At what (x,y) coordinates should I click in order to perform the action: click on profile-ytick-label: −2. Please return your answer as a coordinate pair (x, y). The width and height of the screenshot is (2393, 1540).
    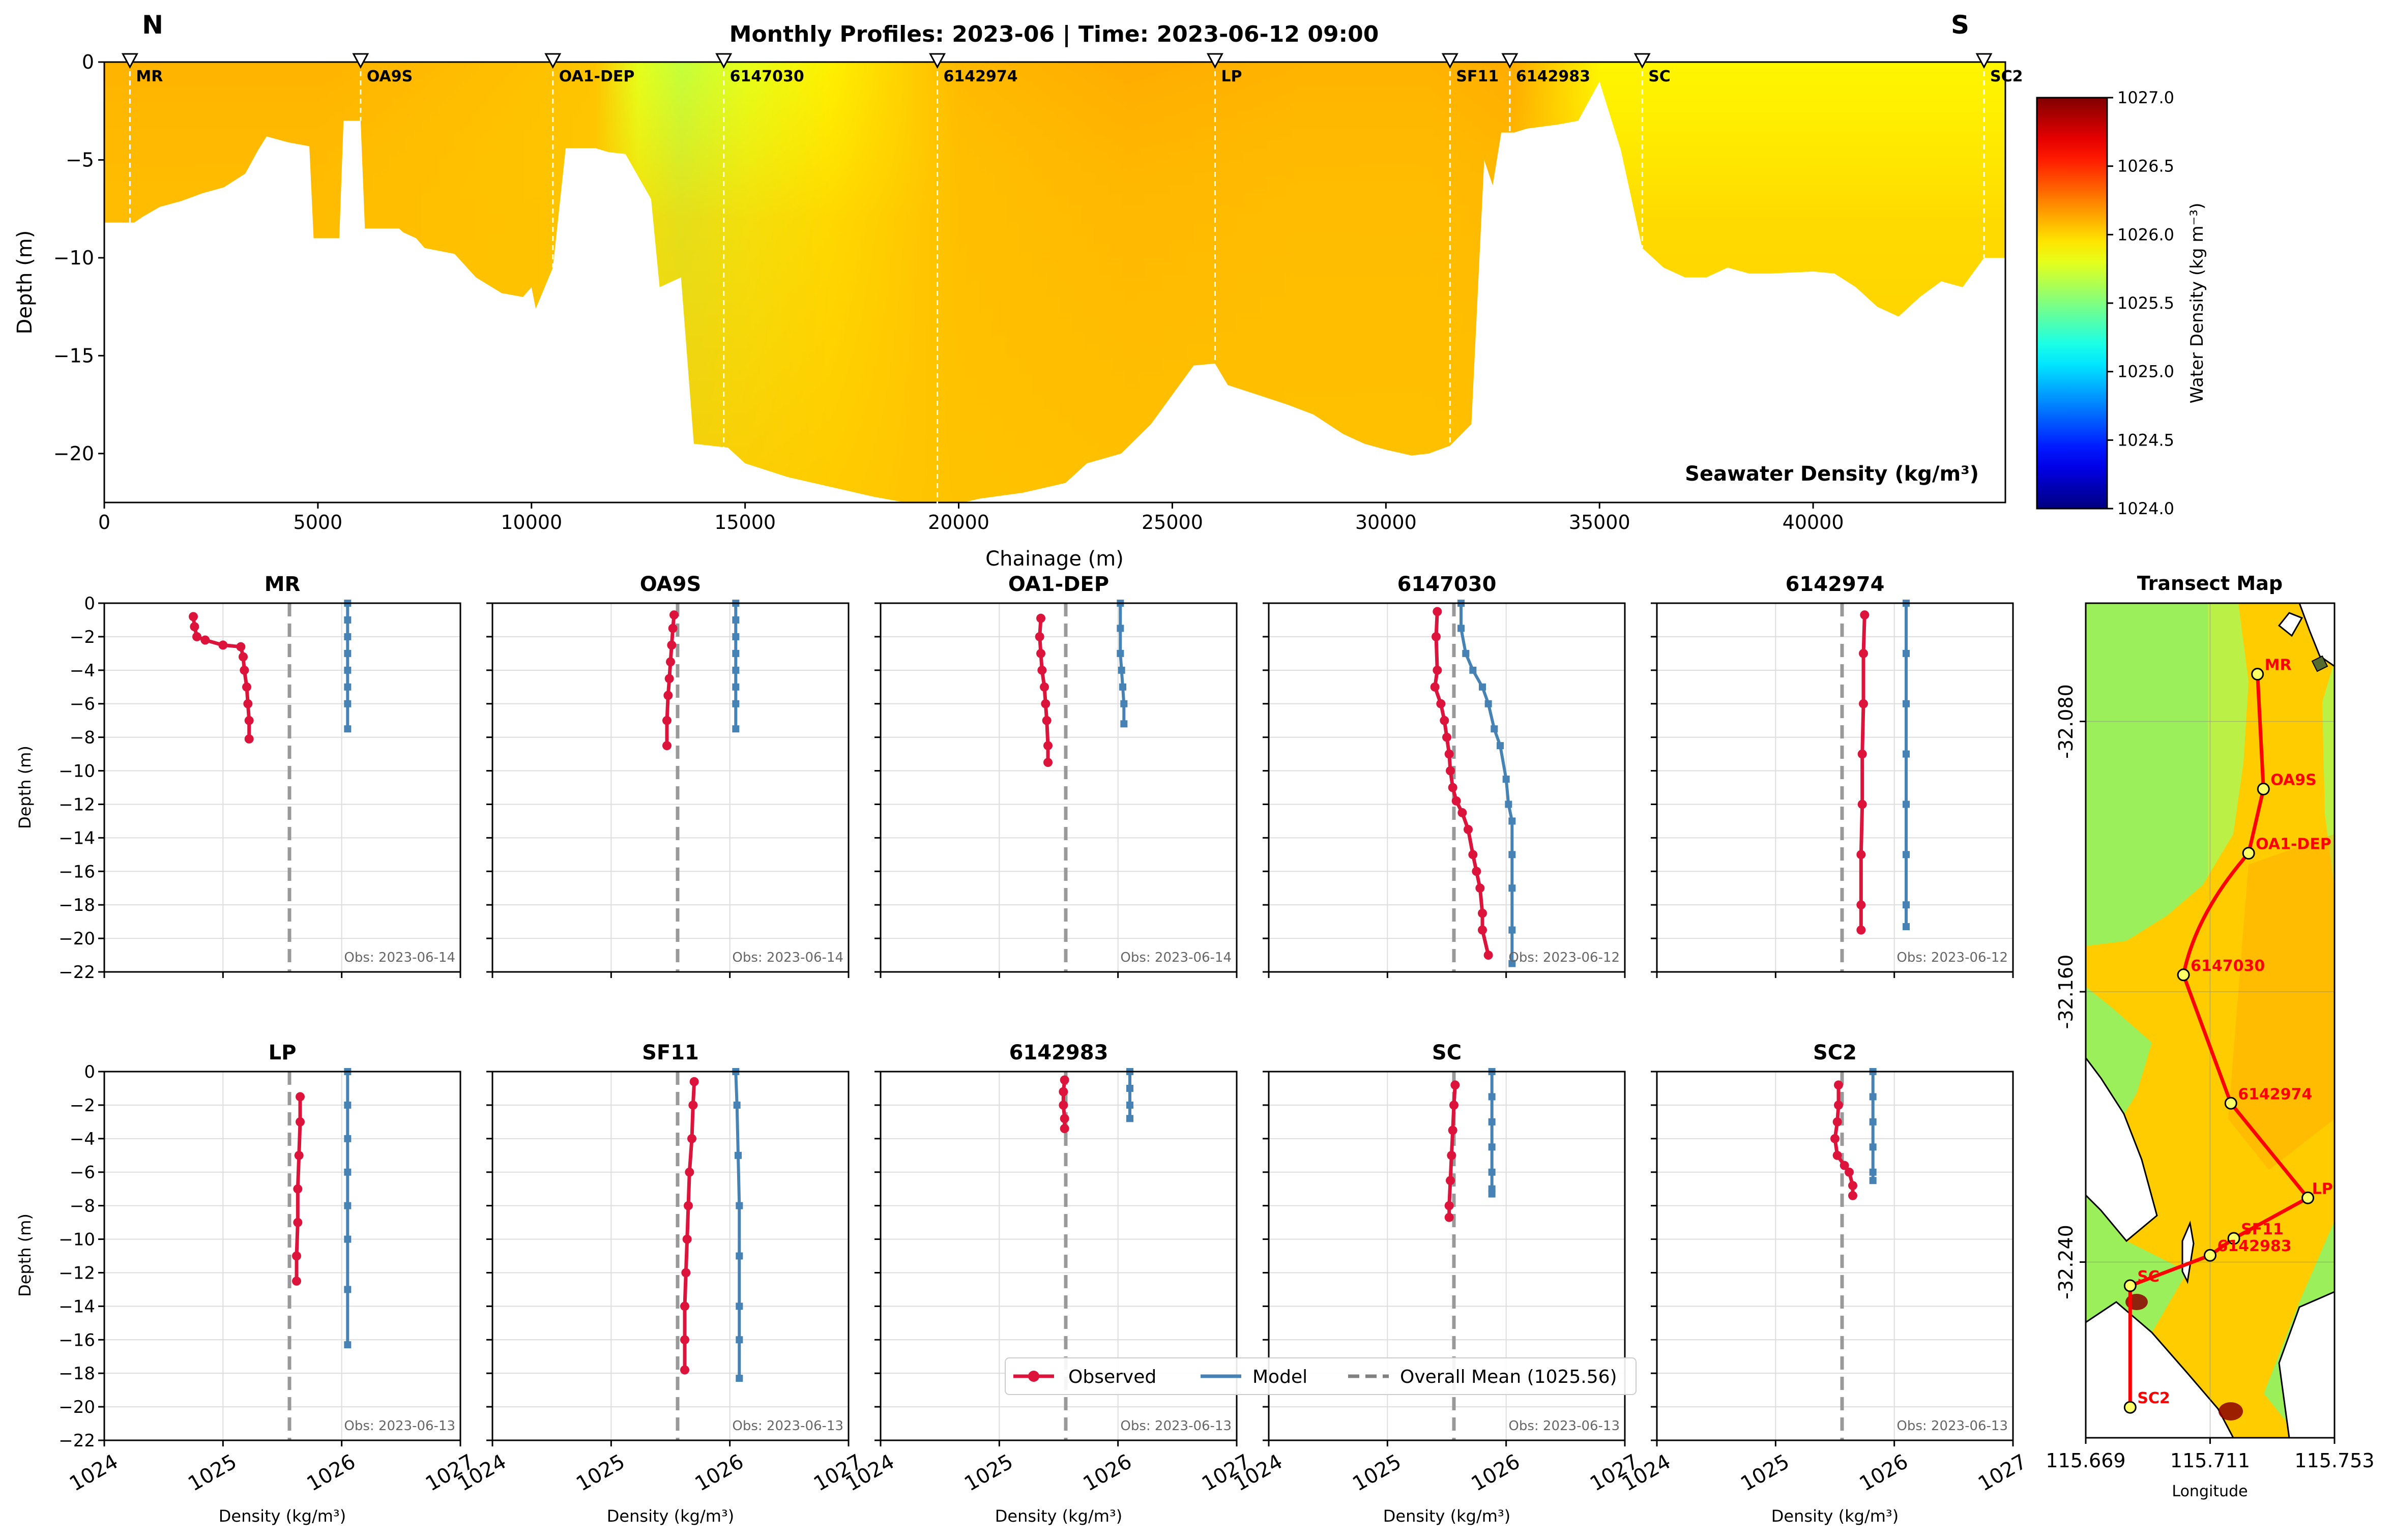
    Looking at the image, I should click on (82, 637).